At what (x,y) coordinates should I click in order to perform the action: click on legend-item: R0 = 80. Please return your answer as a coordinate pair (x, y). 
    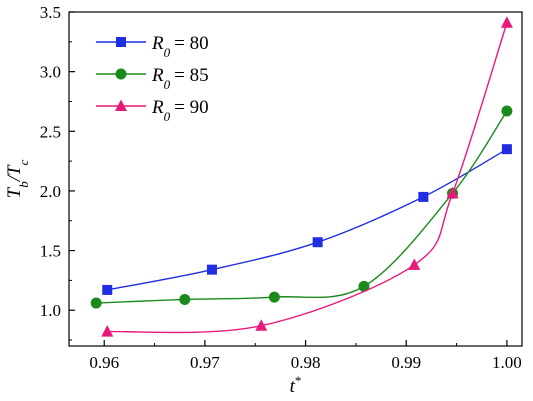
    Looking at the image, I should click on (152, 46).